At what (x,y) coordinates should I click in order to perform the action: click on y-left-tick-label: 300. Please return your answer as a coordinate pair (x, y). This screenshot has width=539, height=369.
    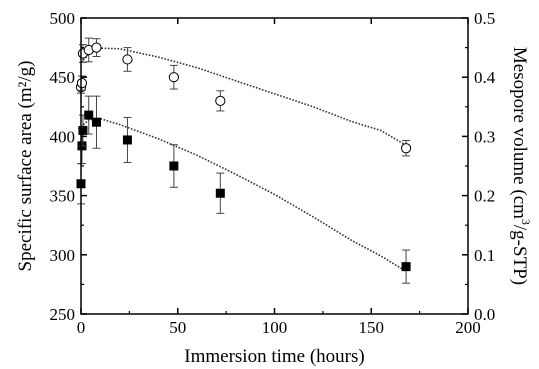
    Looking at the image, I should click on (63, 255).